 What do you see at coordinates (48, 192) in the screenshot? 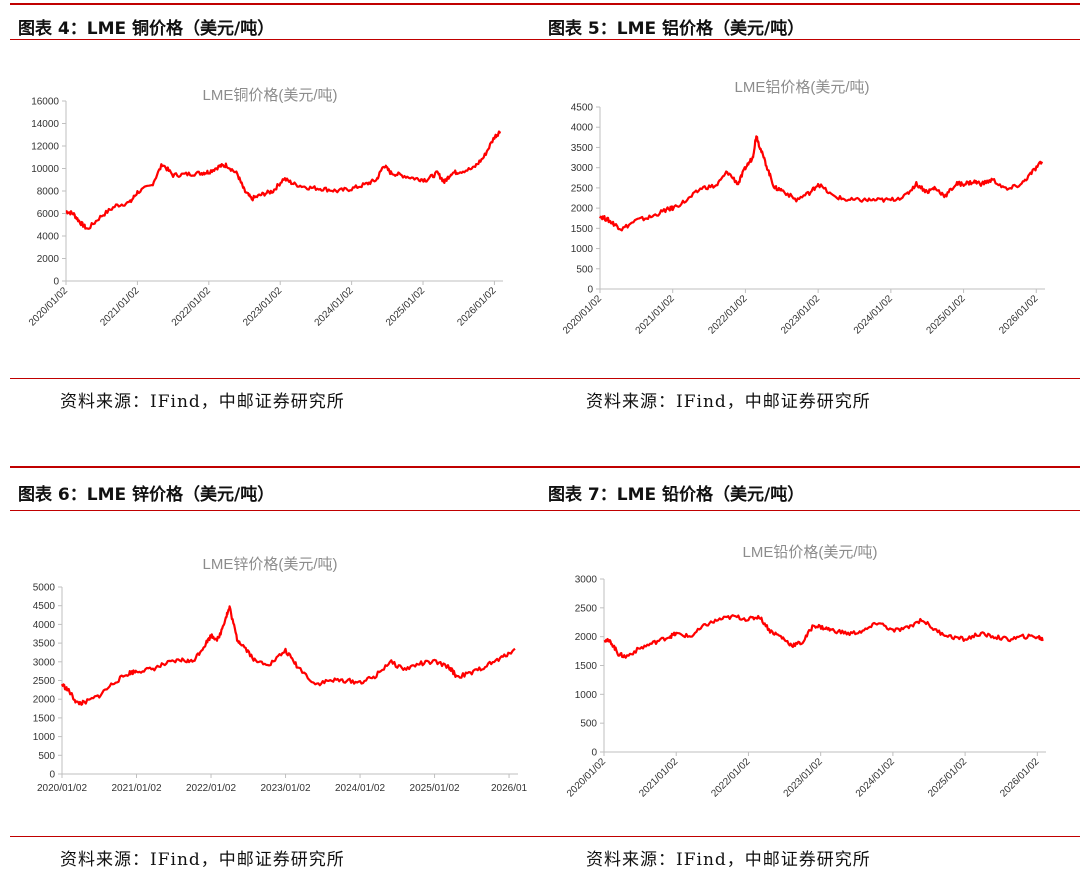
I see `y-tick-label: 8000` at bounding box center [48, 192].